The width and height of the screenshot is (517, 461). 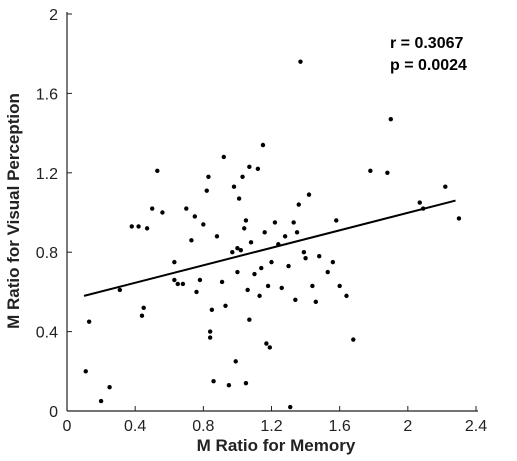 I want to click on r-value-annotation: r = 0.3067, so click(x=427, y=43).